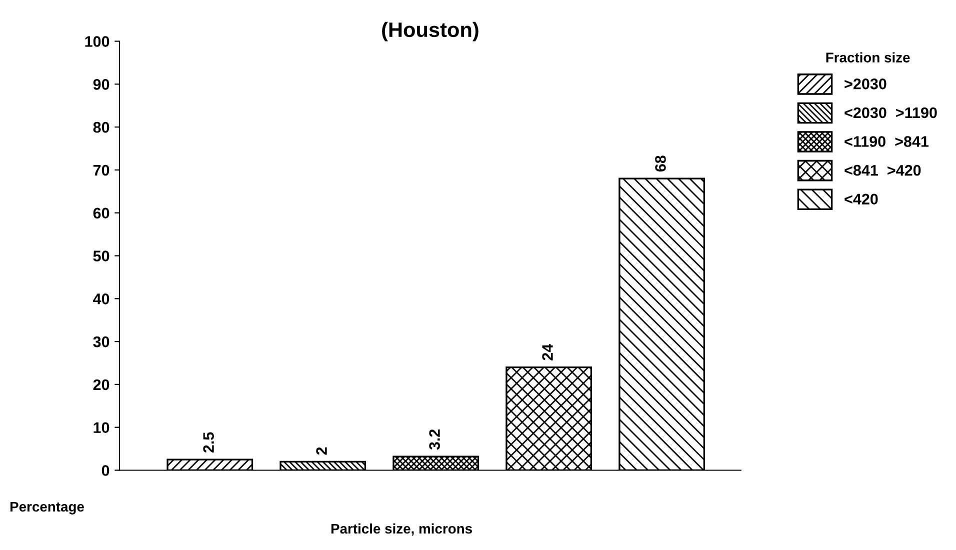 The height and width of the screenshot is (550, 956). I want to click on legend-label: >2030, so click(865, 84).